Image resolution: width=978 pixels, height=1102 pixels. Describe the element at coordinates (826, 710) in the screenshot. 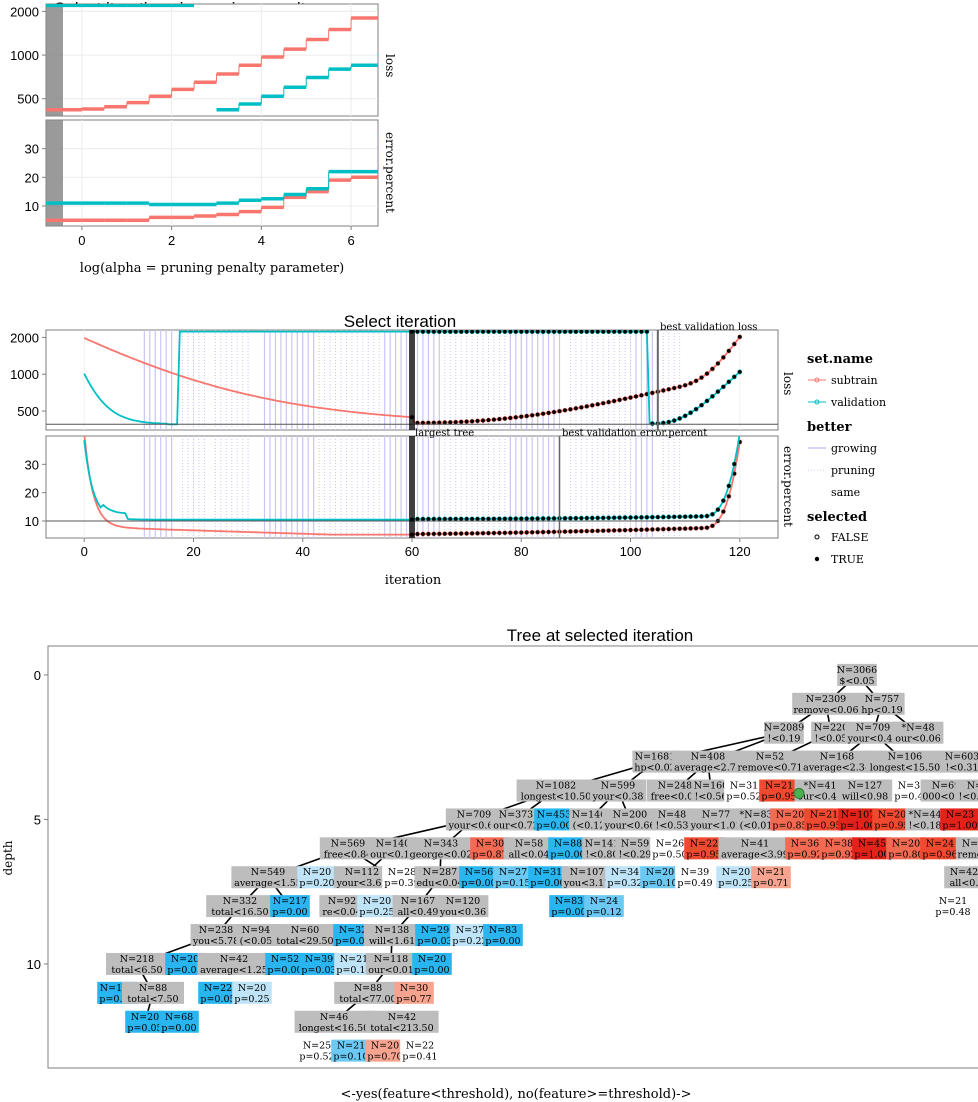

I see `tree-node-split: remove<0.06` at that location.